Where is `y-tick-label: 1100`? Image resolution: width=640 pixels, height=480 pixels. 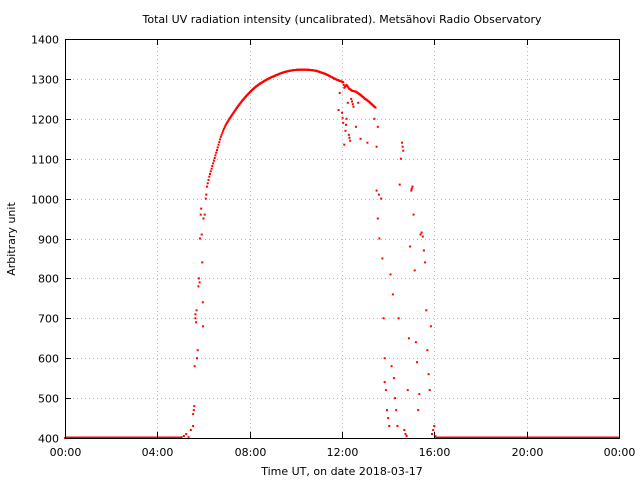
y-tick-label: 1100 is located at coordinates (45, 160).